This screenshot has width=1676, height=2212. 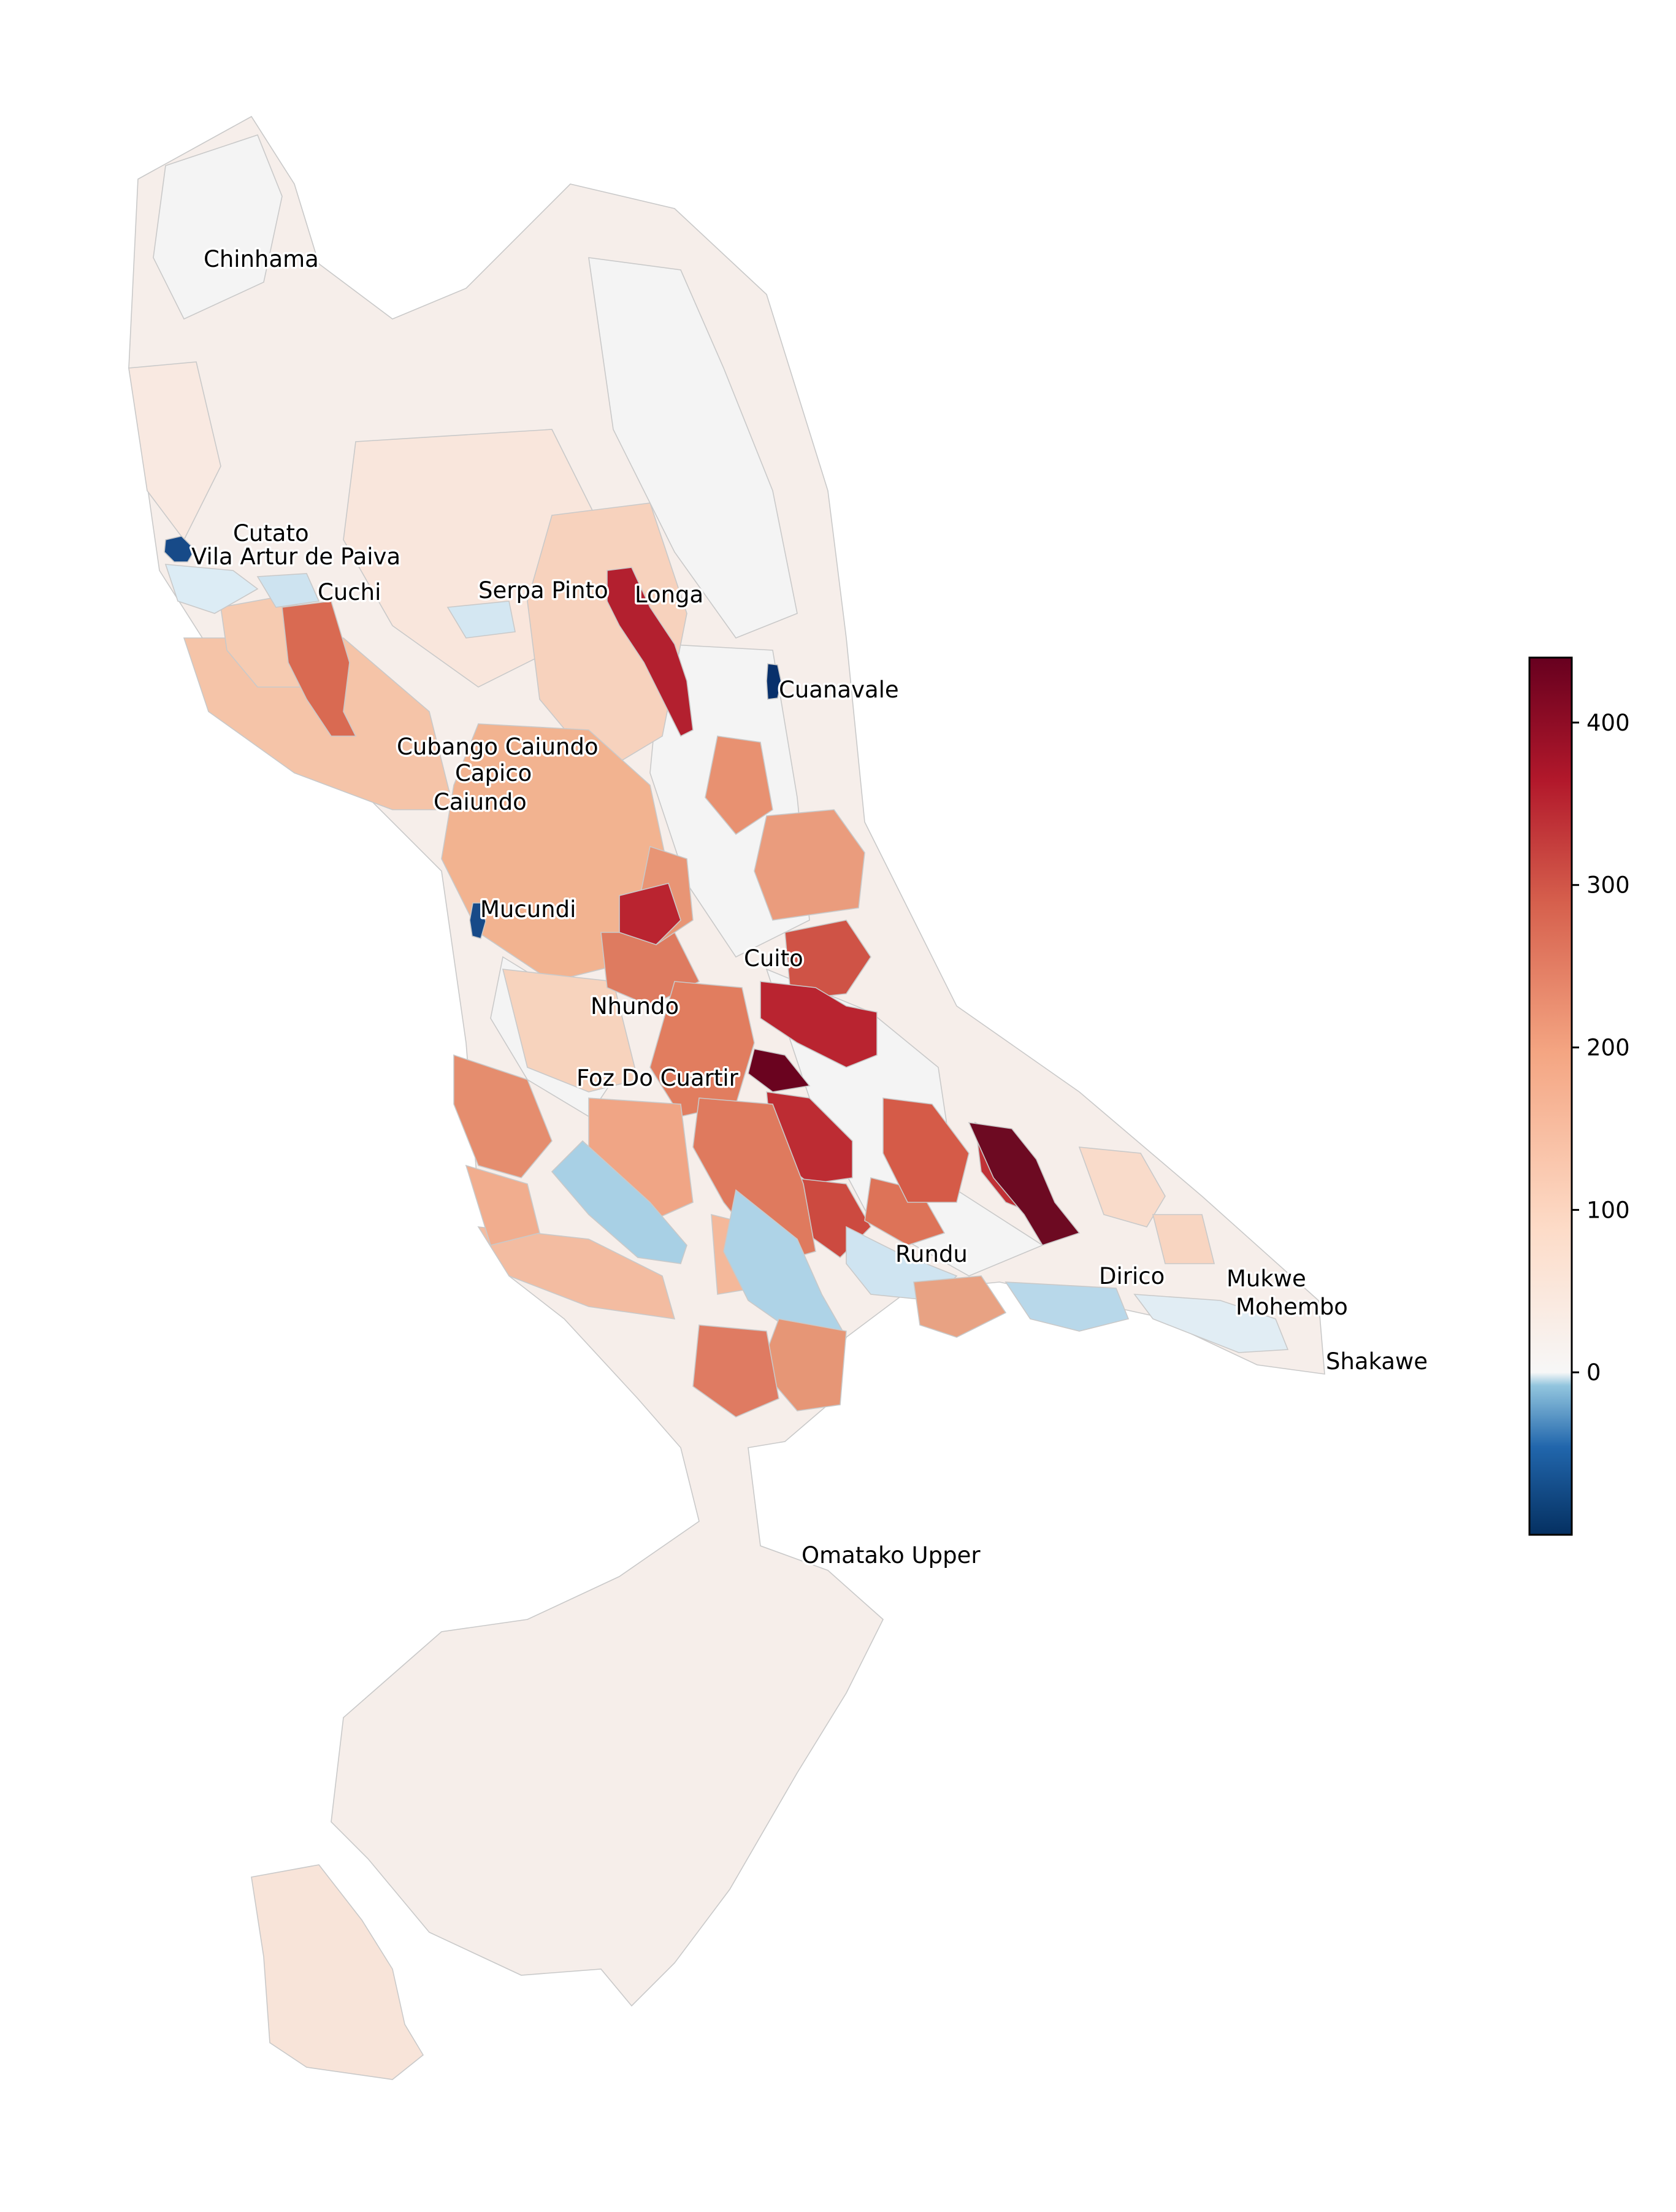 What do you see at coordinates (773, 959) in the screenshot?
I see `place-label-cuito: Cuito` at bounding box center [773, 959].